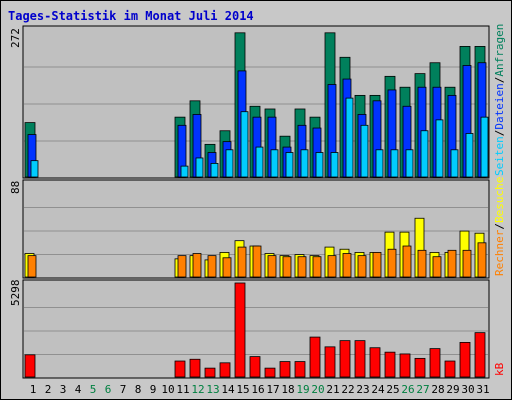  I want to click on day-label-12: 12, so click(197, 389).